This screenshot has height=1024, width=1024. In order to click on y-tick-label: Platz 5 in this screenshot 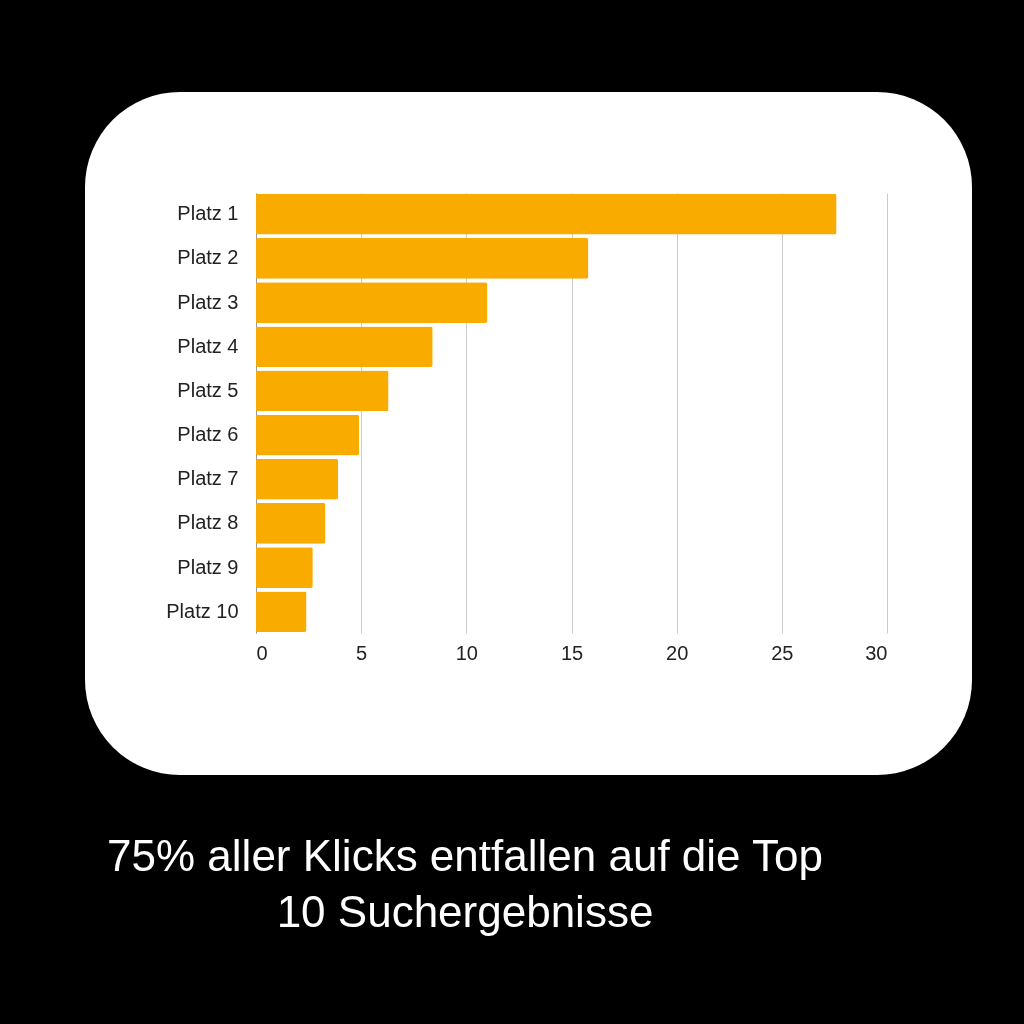, I will do `click(208, 389)`.